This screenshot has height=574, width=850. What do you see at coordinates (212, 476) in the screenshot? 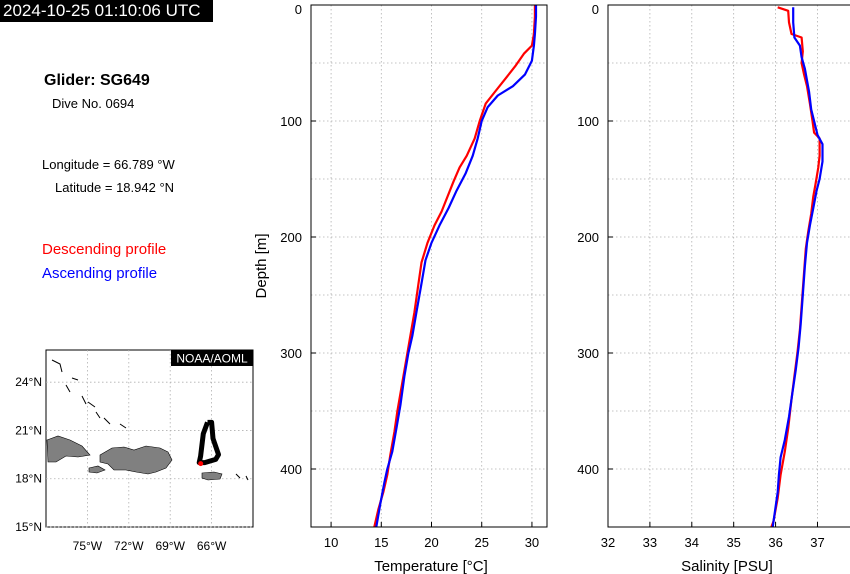
I see `land-puerto-rico` at bounding box center [212, 476].